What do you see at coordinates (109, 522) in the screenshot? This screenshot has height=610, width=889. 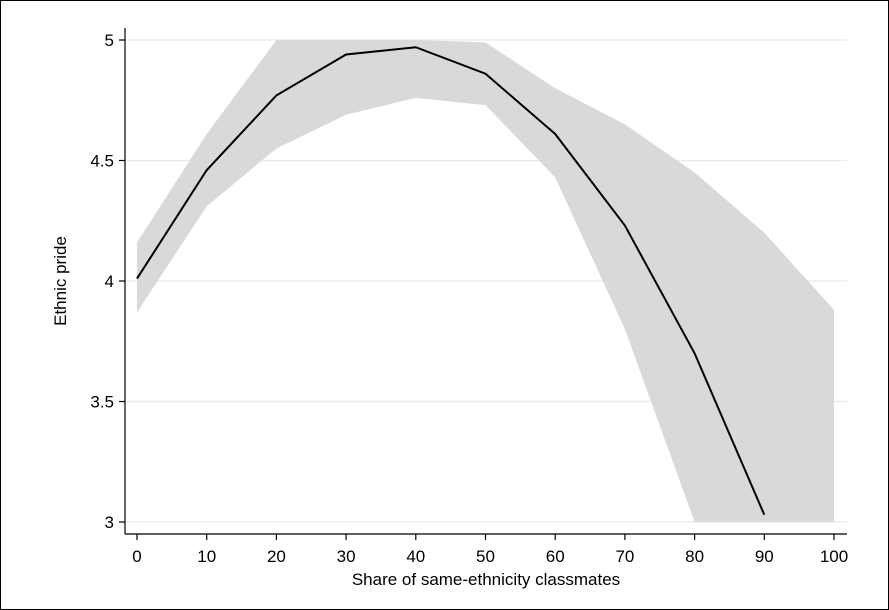 I see `y-tick-label-0: 3` at bounding box center [109, 522].